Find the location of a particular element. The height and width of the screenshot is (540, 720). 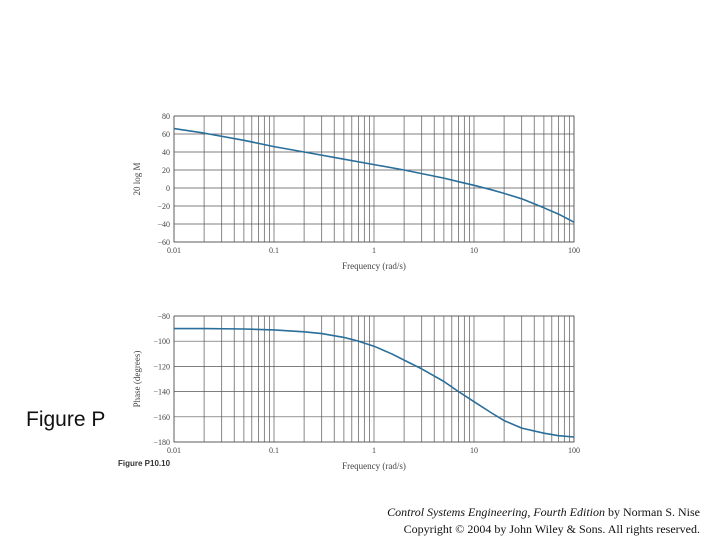

phase-ytick-label: −180 is located at coordinates (161, 442).